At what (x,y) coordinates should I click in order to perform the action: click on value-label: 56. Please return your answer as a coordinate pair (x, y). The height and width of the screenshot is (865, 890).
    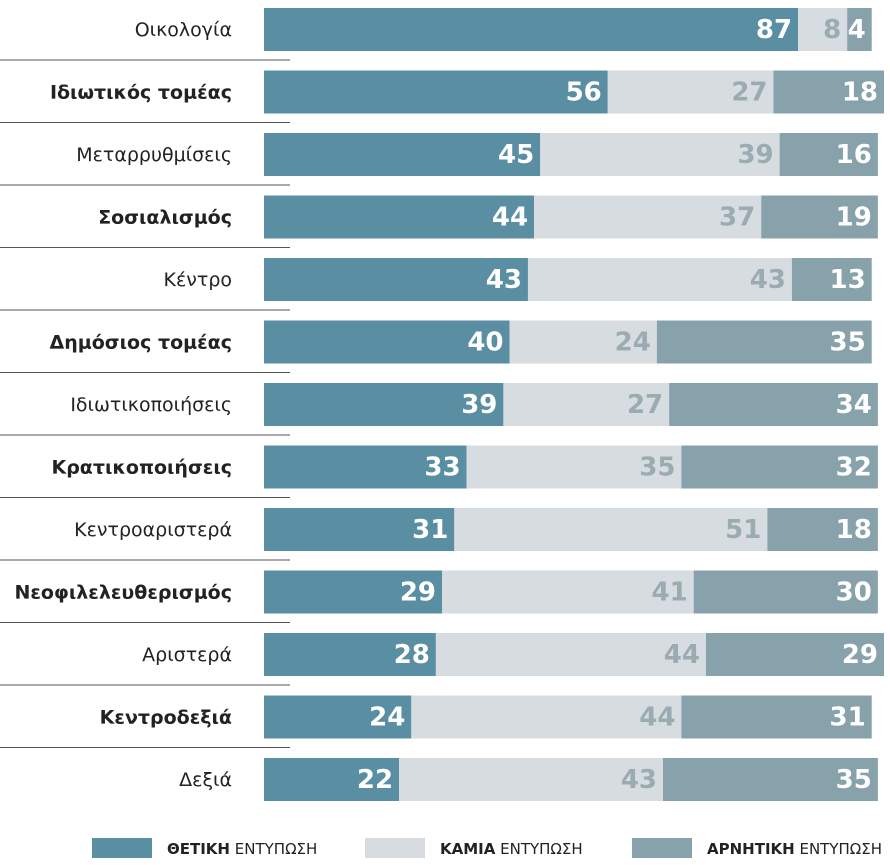
    Looking at the image, I should click on (584, 93).